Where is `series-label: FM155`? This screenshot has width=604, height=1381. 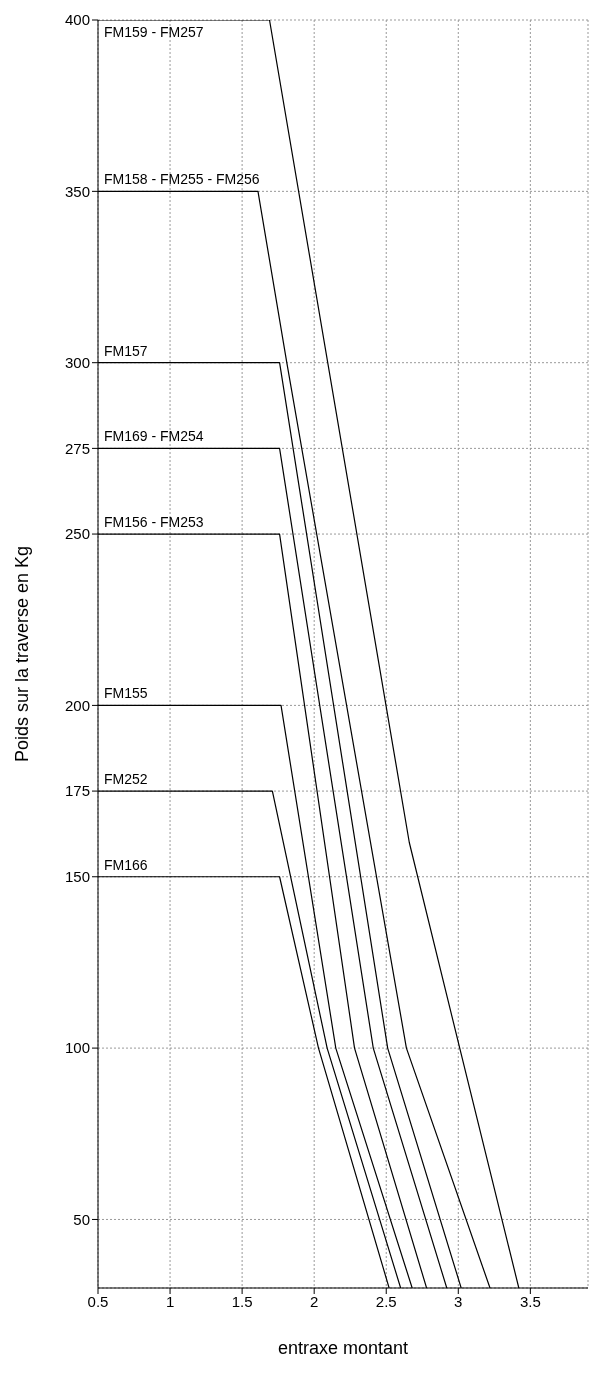 series-label: FM155 is located at coordinates (126, 693).